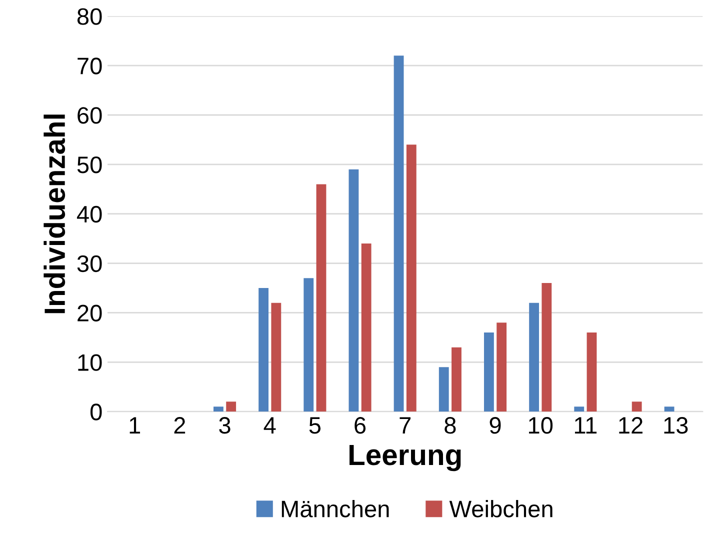 The height and width of the screenshot is (538, 717). What do you see at coordinates (495, 425) in the screenshot?
I see `x-tick-label: 9` at bounding box center [495, 425].